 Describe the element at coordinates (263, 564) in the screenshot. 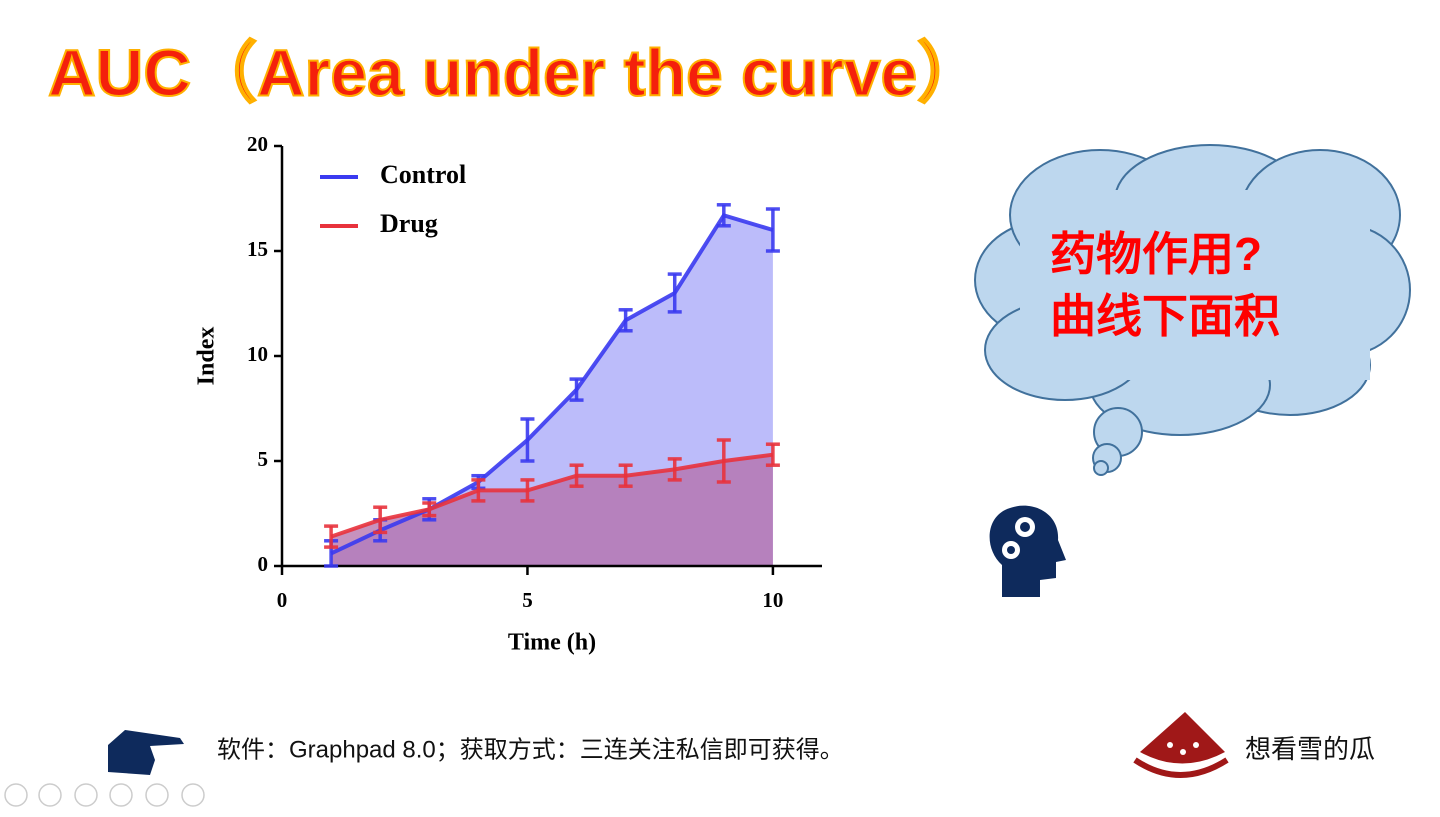

I see `y-tick-label: 0` at that location.